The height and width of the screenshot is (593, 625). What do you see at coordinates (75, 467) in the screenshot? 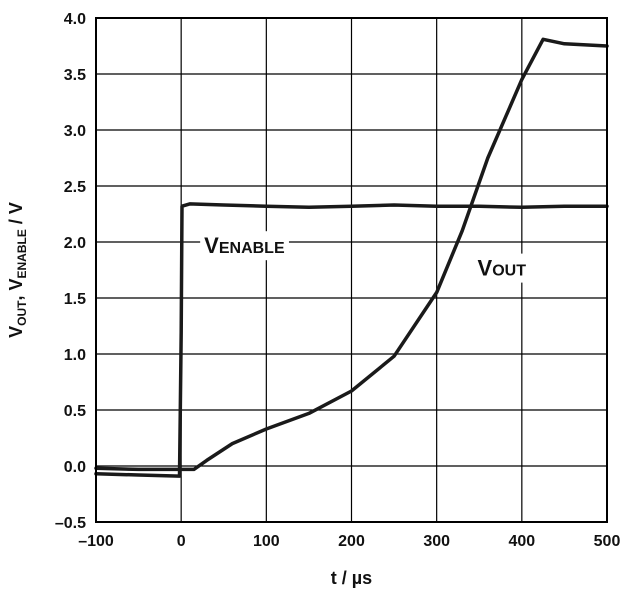
I see `y-tick-label: 0.0` at bounding box center [75, 467].